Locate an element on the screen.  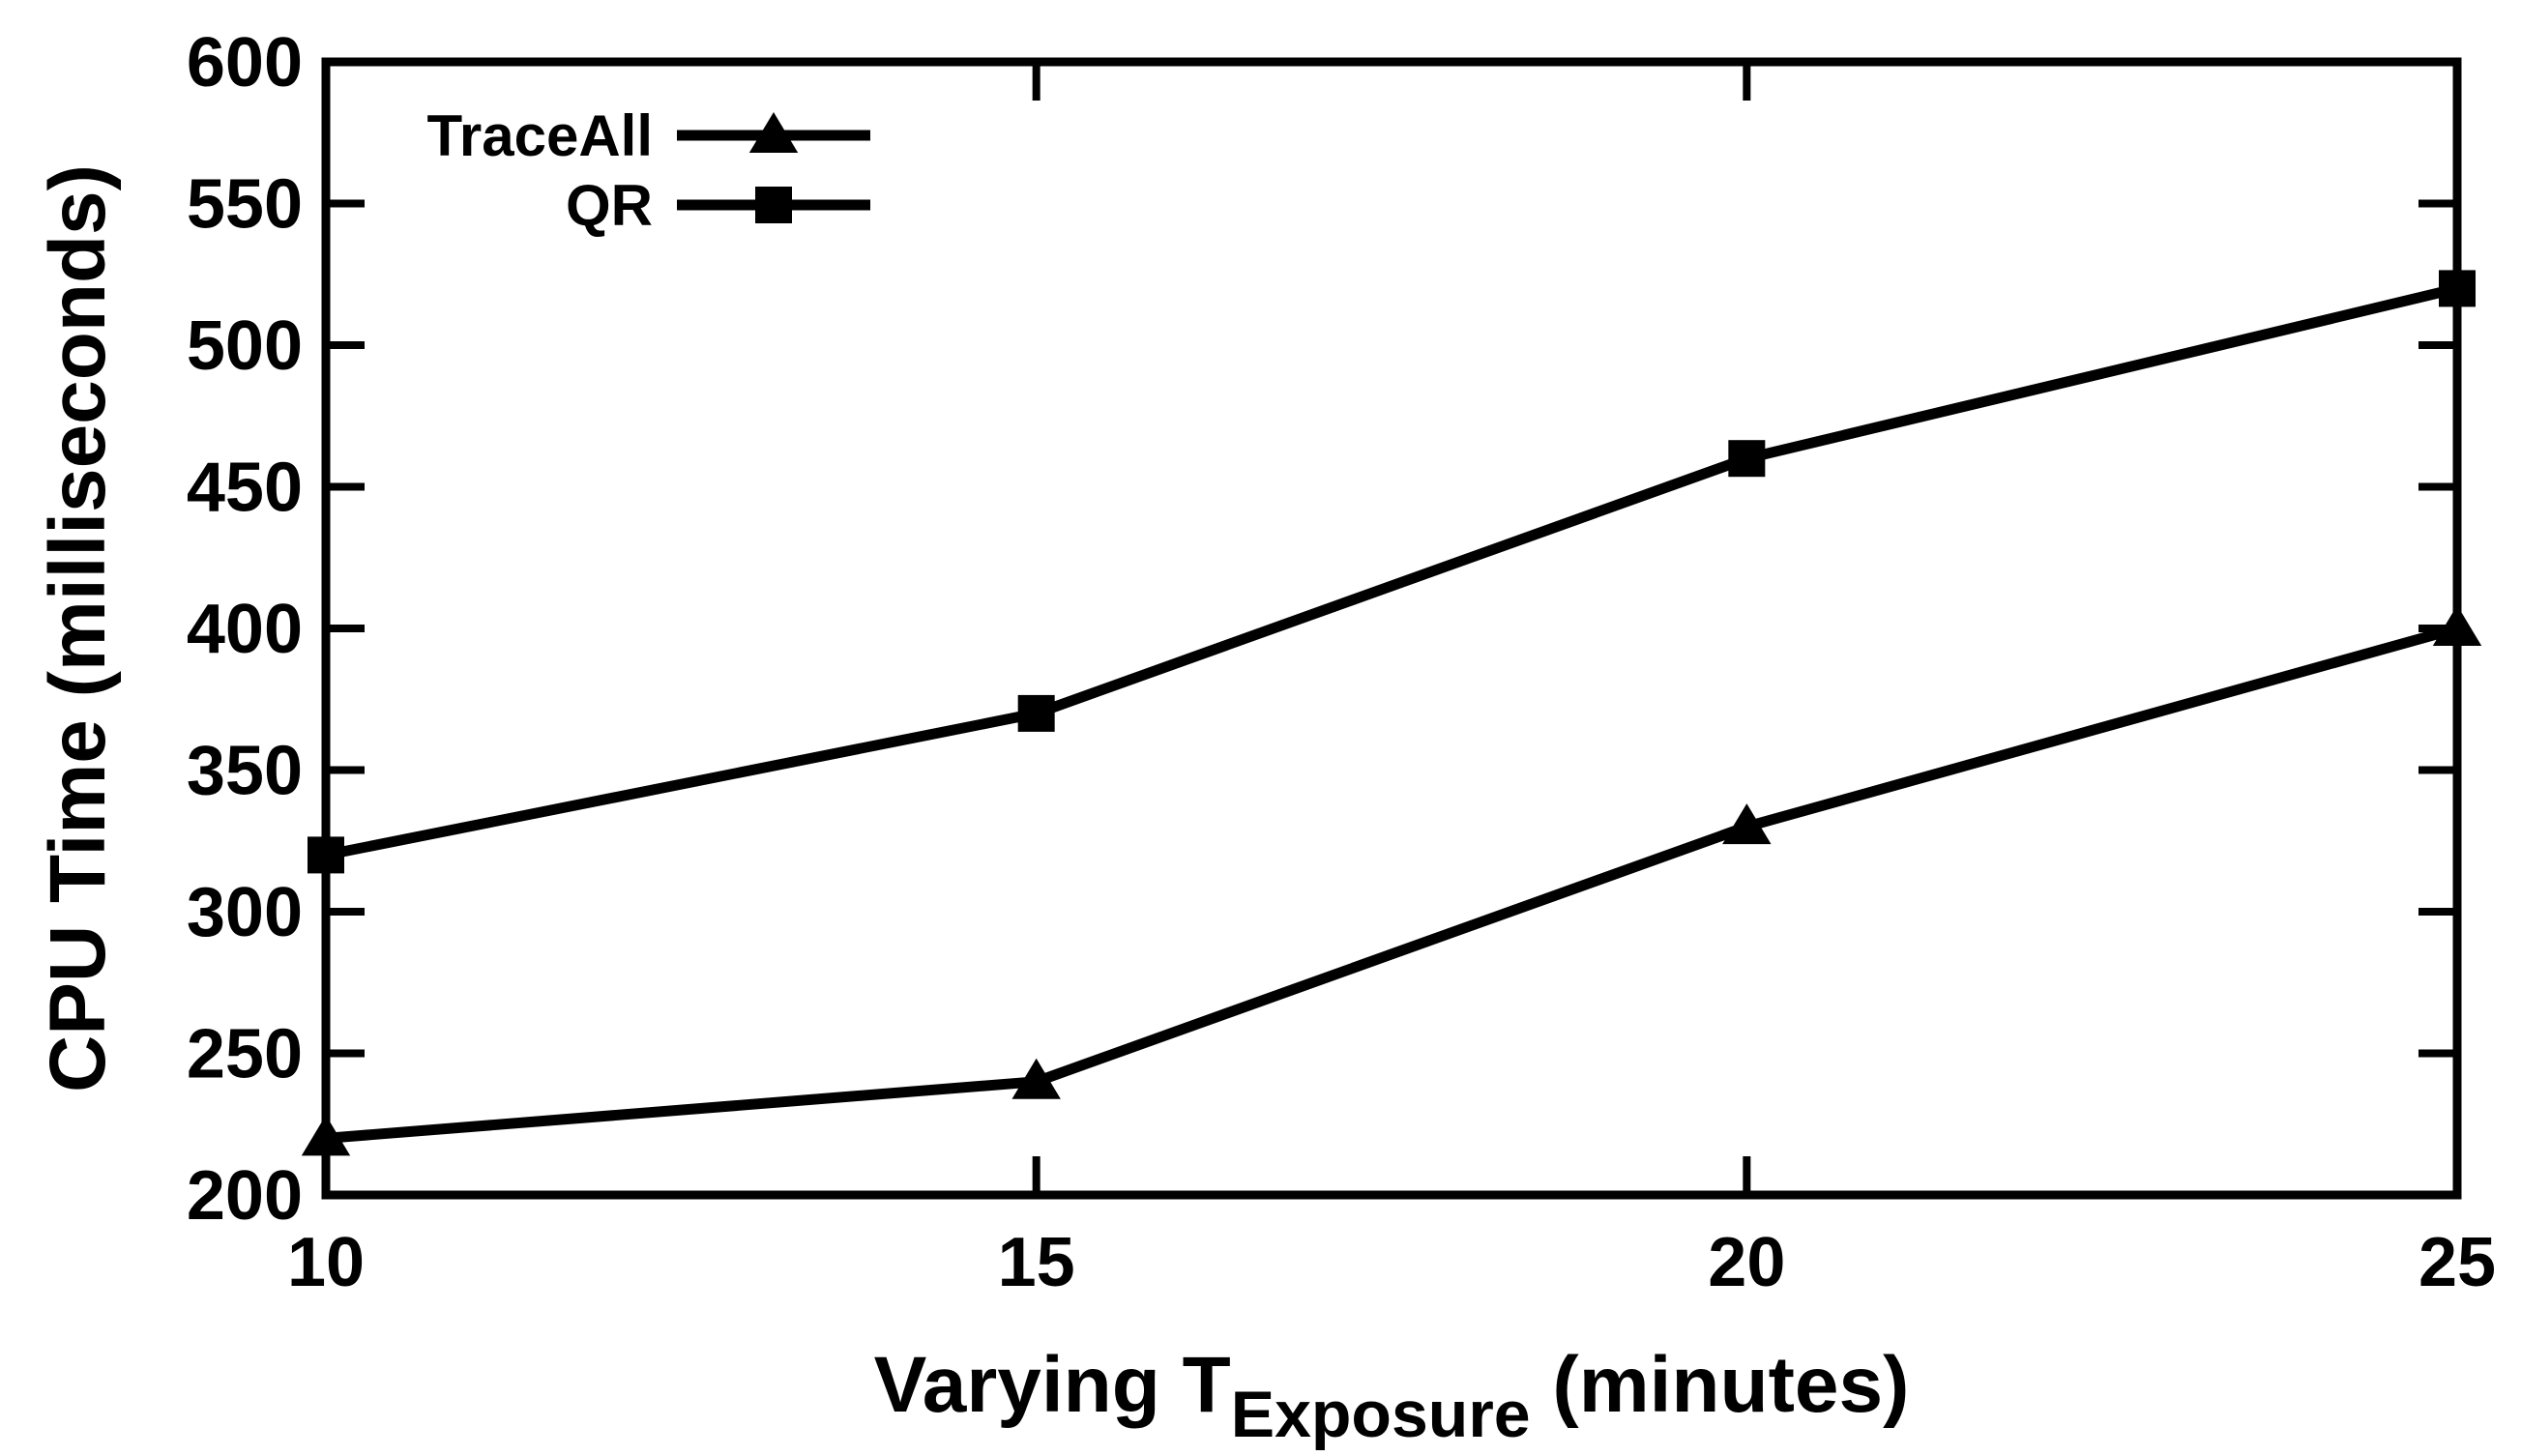
x-tick-label-20: 20 is located at coordinates (1746, 1262).